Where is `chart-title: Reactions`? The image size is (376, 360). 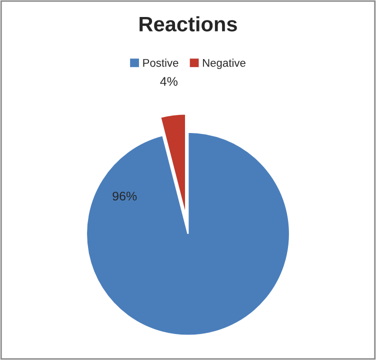 chart-title: Reactions is located at coordinates (188, 24).